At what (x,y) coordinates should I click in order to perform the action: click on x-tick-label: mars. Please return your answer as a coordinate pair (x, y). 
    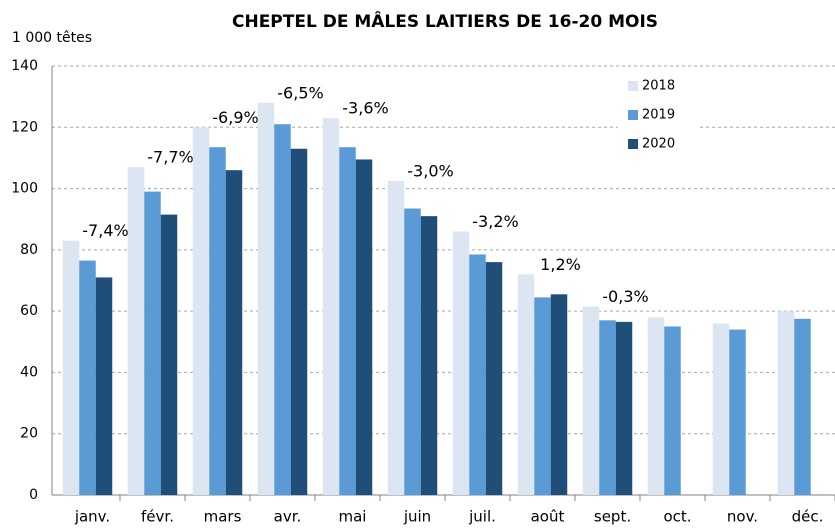
    Looking at the image, I should click on (223, 517).